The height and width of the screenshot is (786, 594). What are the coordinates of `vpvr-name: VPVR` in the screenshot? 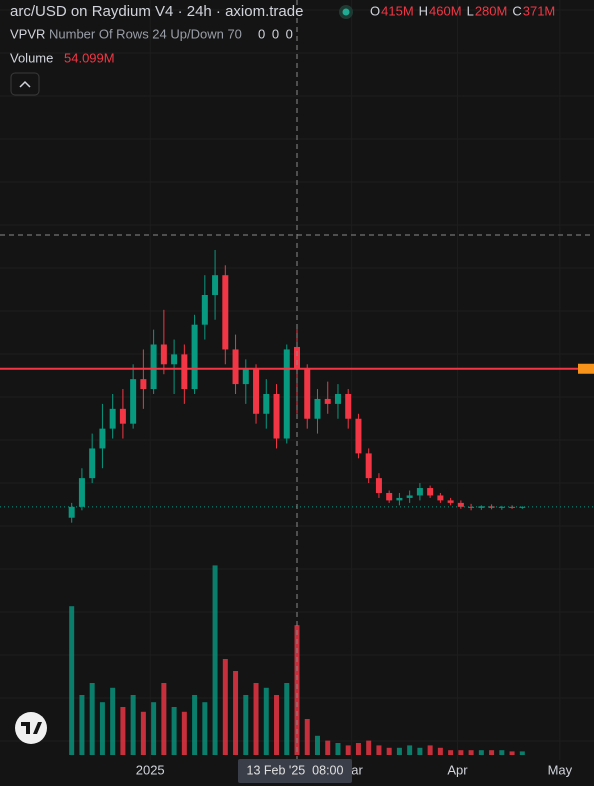 It's located at (27, 33).